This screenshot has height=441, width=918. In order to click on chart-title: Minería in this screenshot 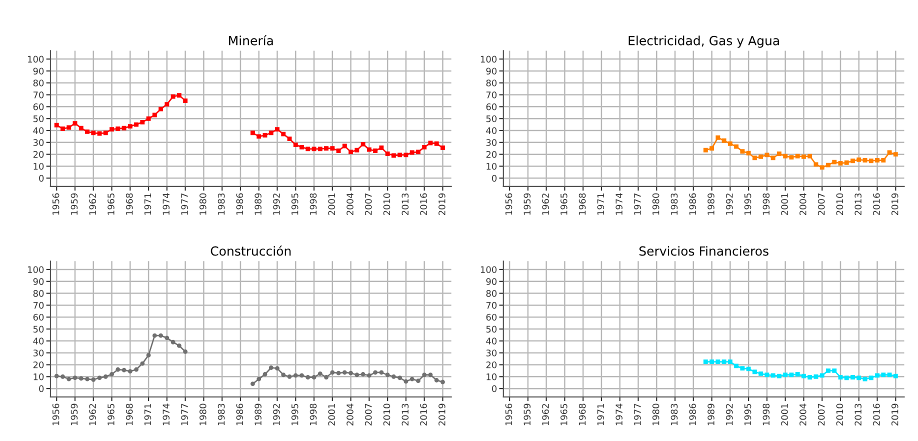, I will do `click(251, 40)`.